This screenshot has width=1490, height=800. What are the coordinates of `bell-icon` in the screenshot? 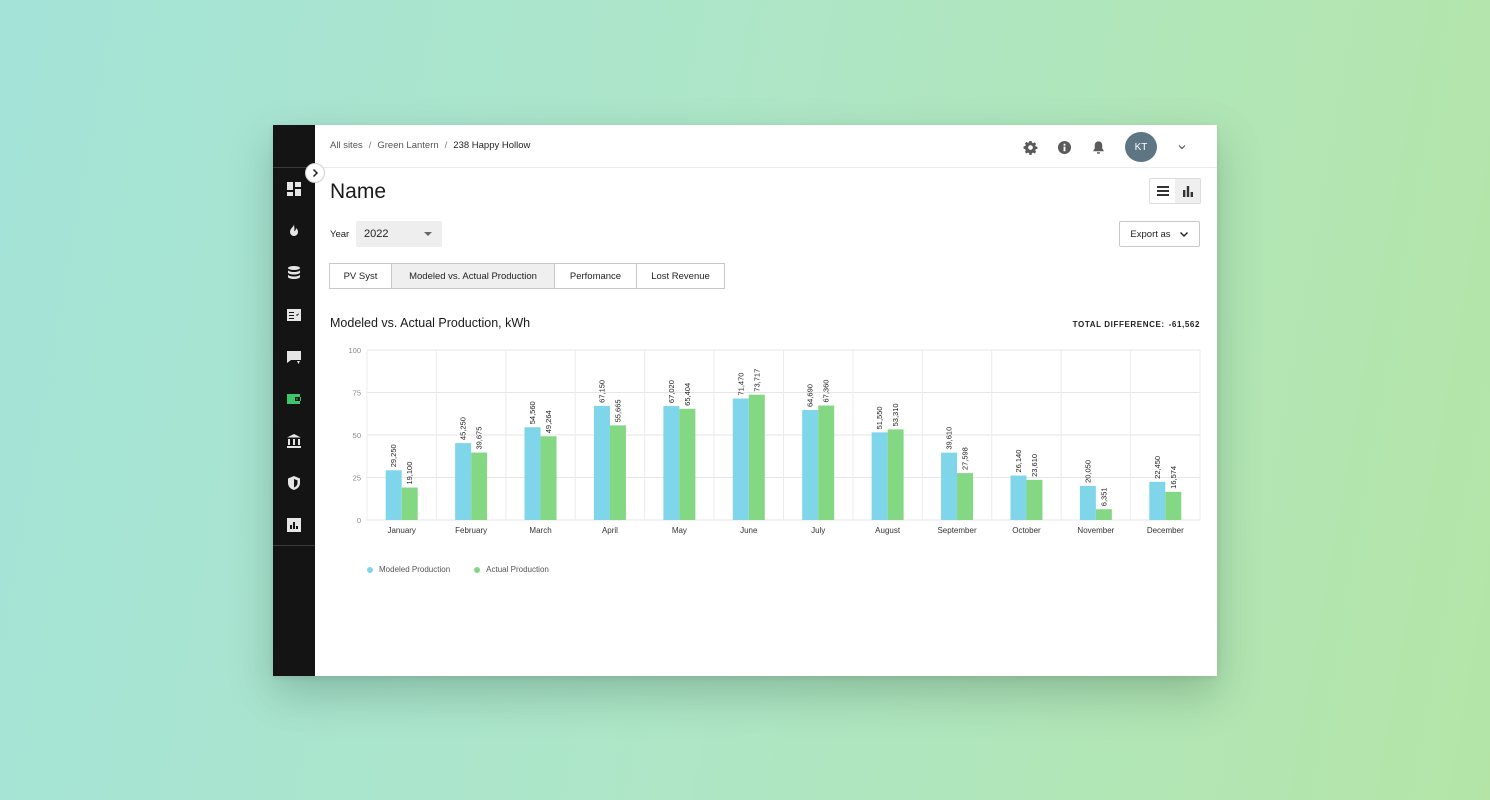 It's located at (1098, 147).